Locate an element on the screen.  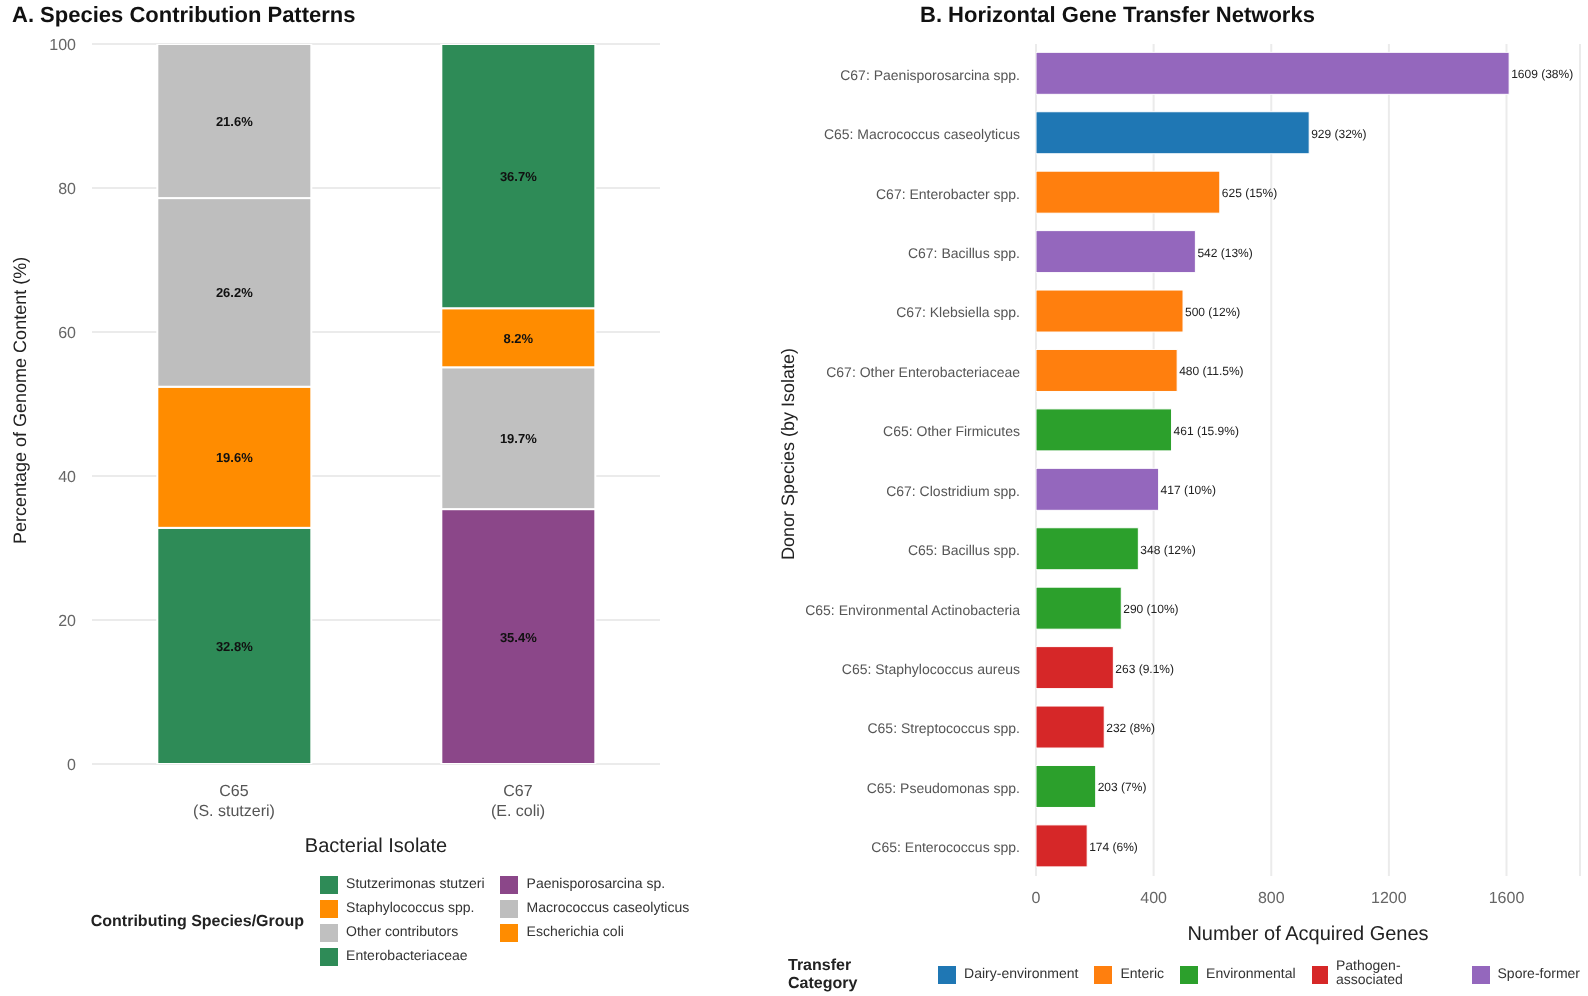
legend-title: Contributing Species/Group is located at coordinates (197, 921).